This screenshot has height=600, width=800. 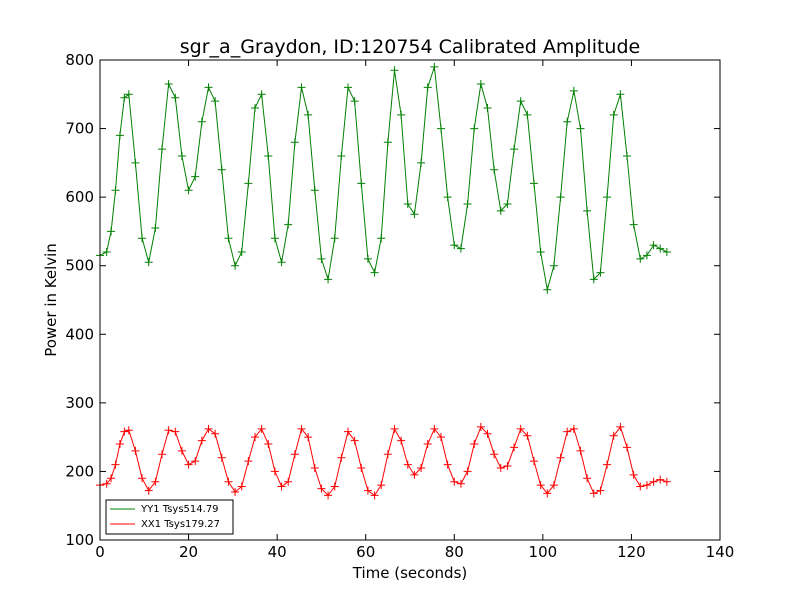 What do you see at coordinates (410, 573) in the screenshot?
I see `x-axis-title: Time (seconds)` at bounding box center [410, 573].